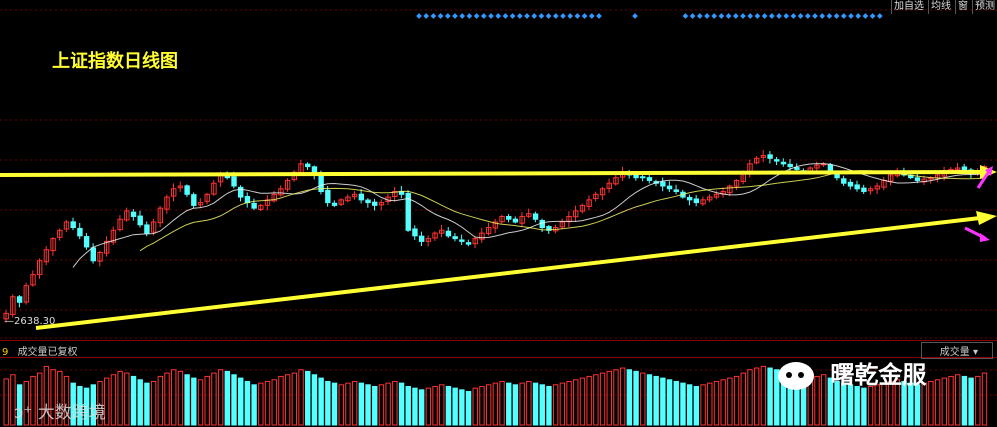 This screenshot has height=427, width=997. What do you see at coordinates (940, 7) in the screenshot?
I see `toolbar-moving-average: 均线` at bounding box center [940, 7].